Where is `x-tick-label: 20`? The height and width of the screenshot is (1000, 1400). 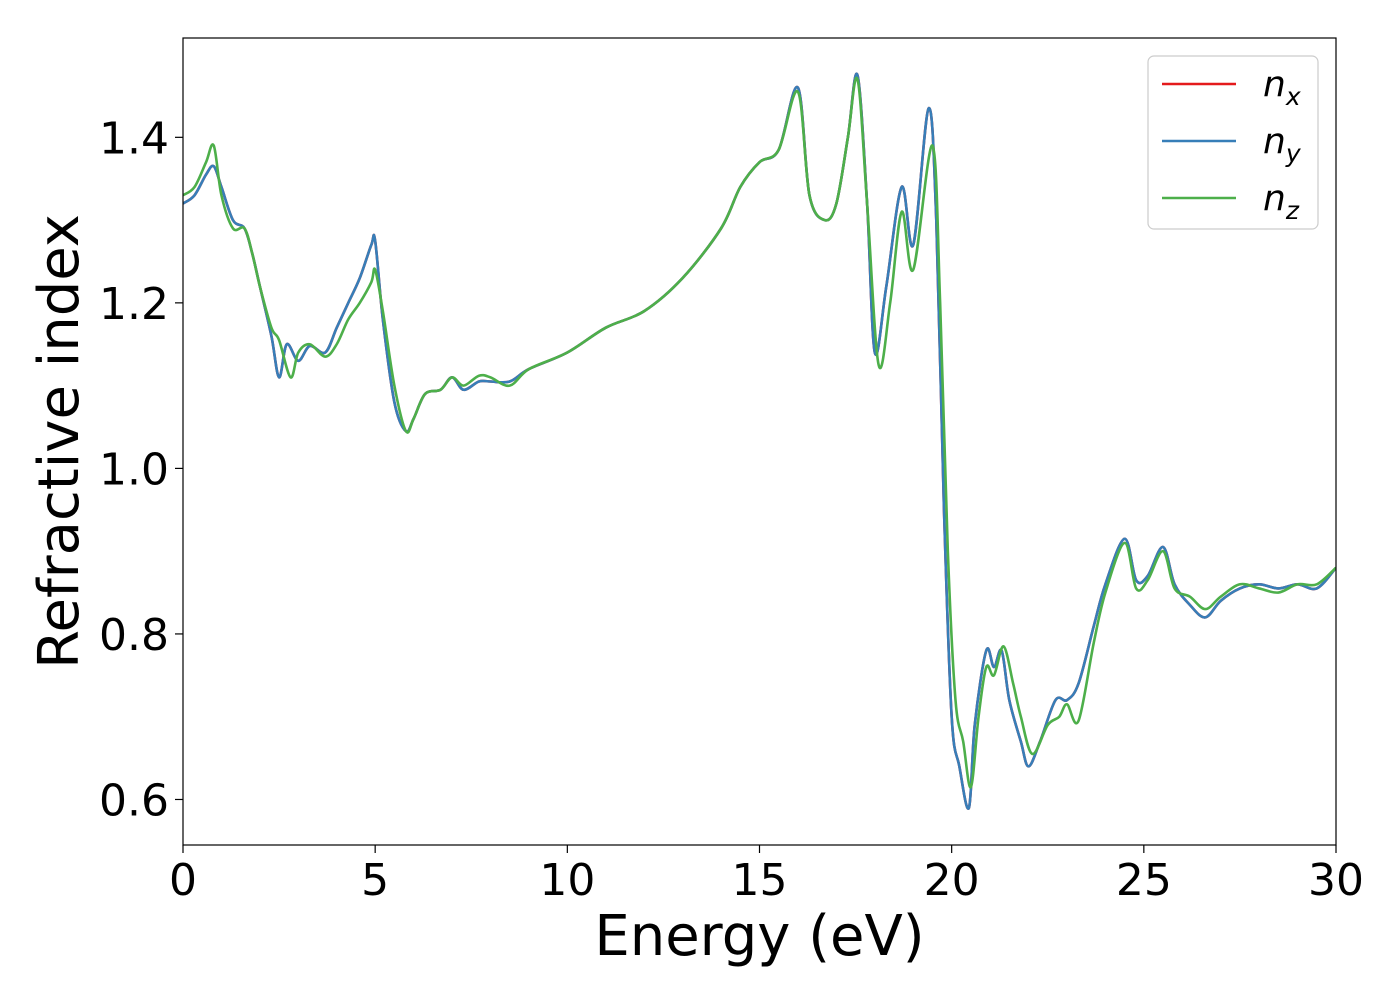
x-tick-label: 20 is located at coordinates (952, 880).